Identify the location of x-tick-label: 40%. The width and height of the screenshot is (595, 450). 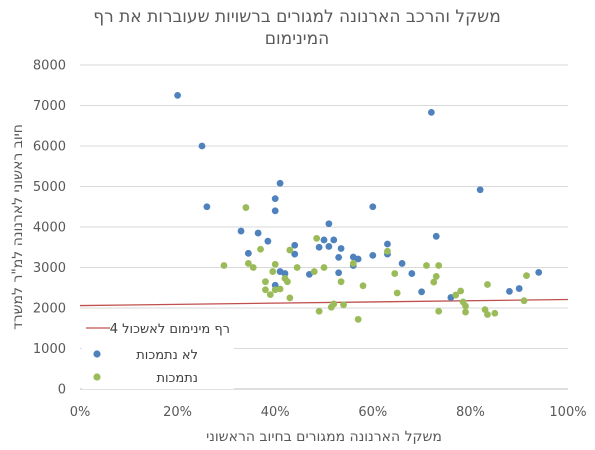
(275, 412).